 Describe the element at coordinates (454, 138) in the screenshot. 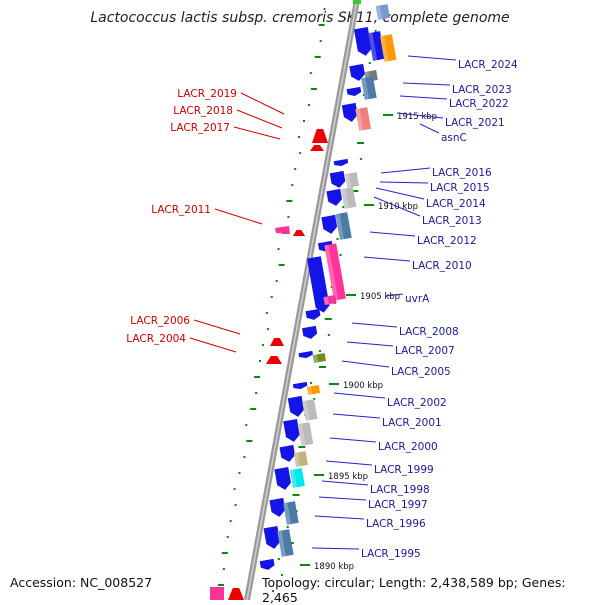

I see `gene-label-asnc: asnC` at that location.